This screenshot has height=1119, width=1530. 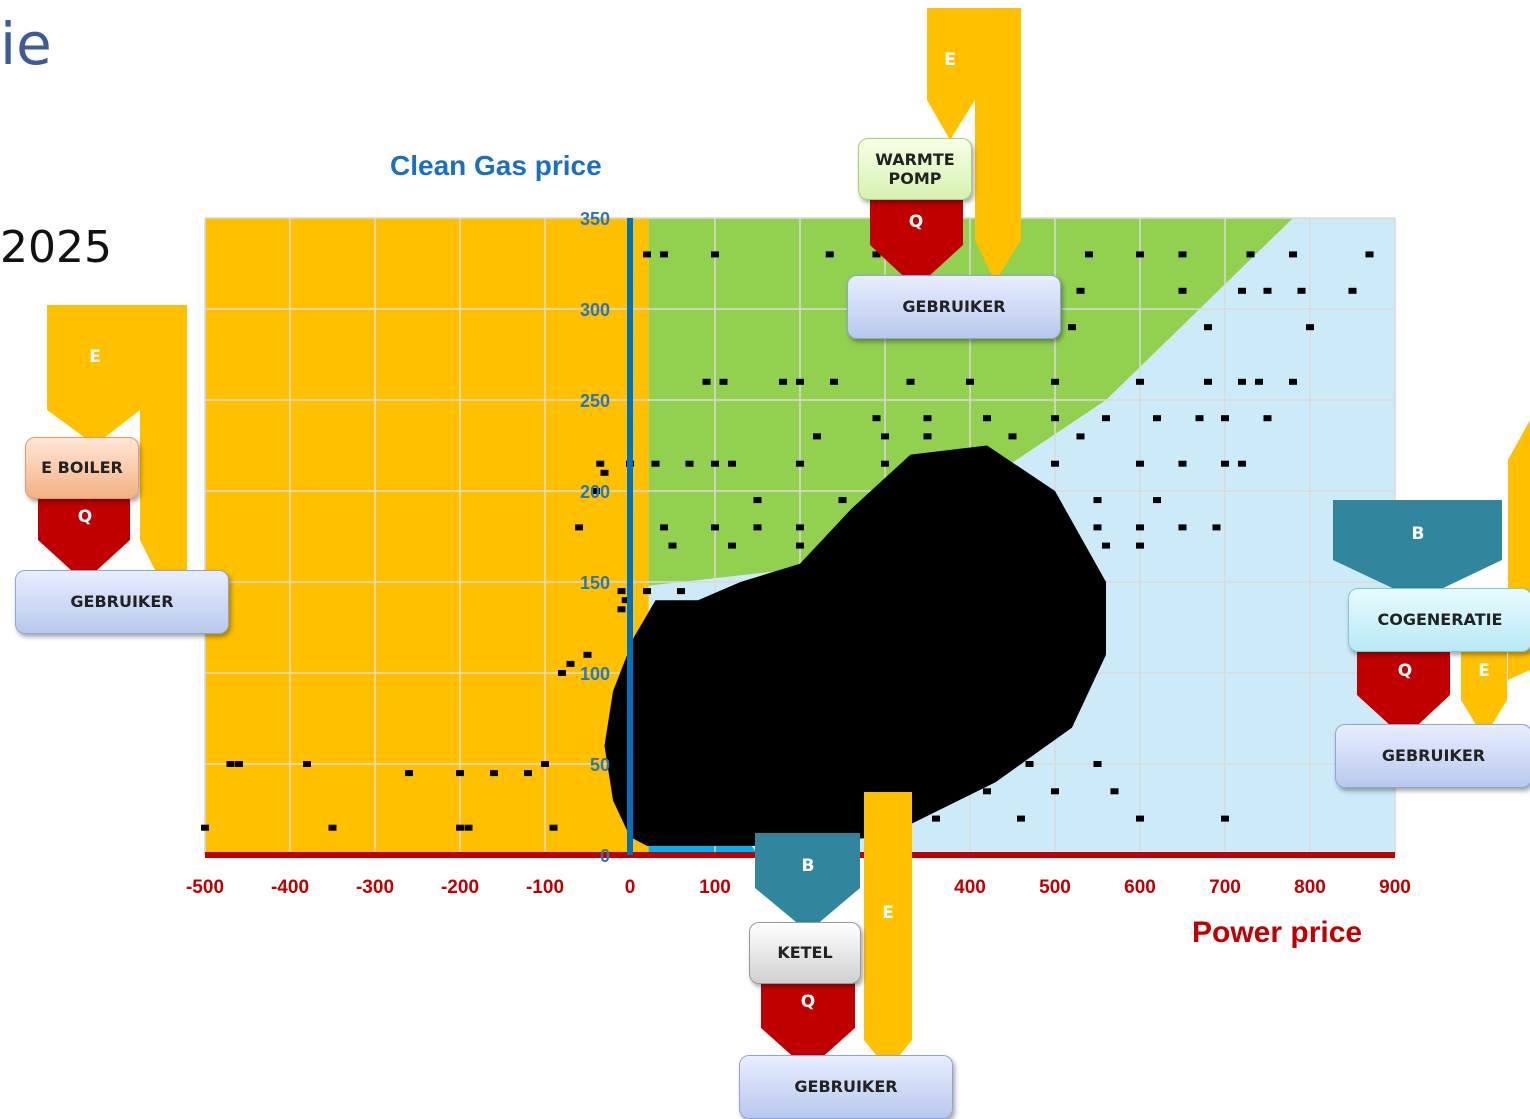 What do you see at coordinates (807, 882) in the screenshot?
I see `ketel-b-arrow` at bounding box center [807, 882].